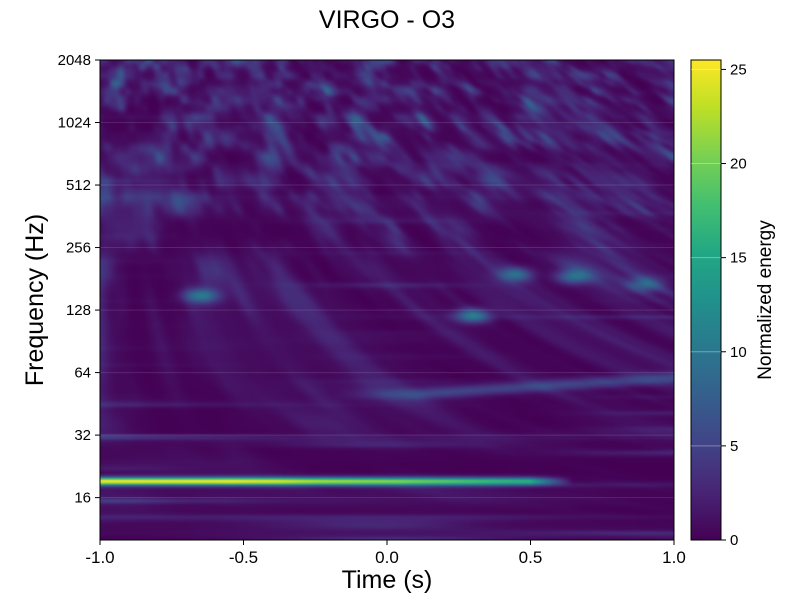  I want to click on y-tick-label: 1024, so click(74, 123).